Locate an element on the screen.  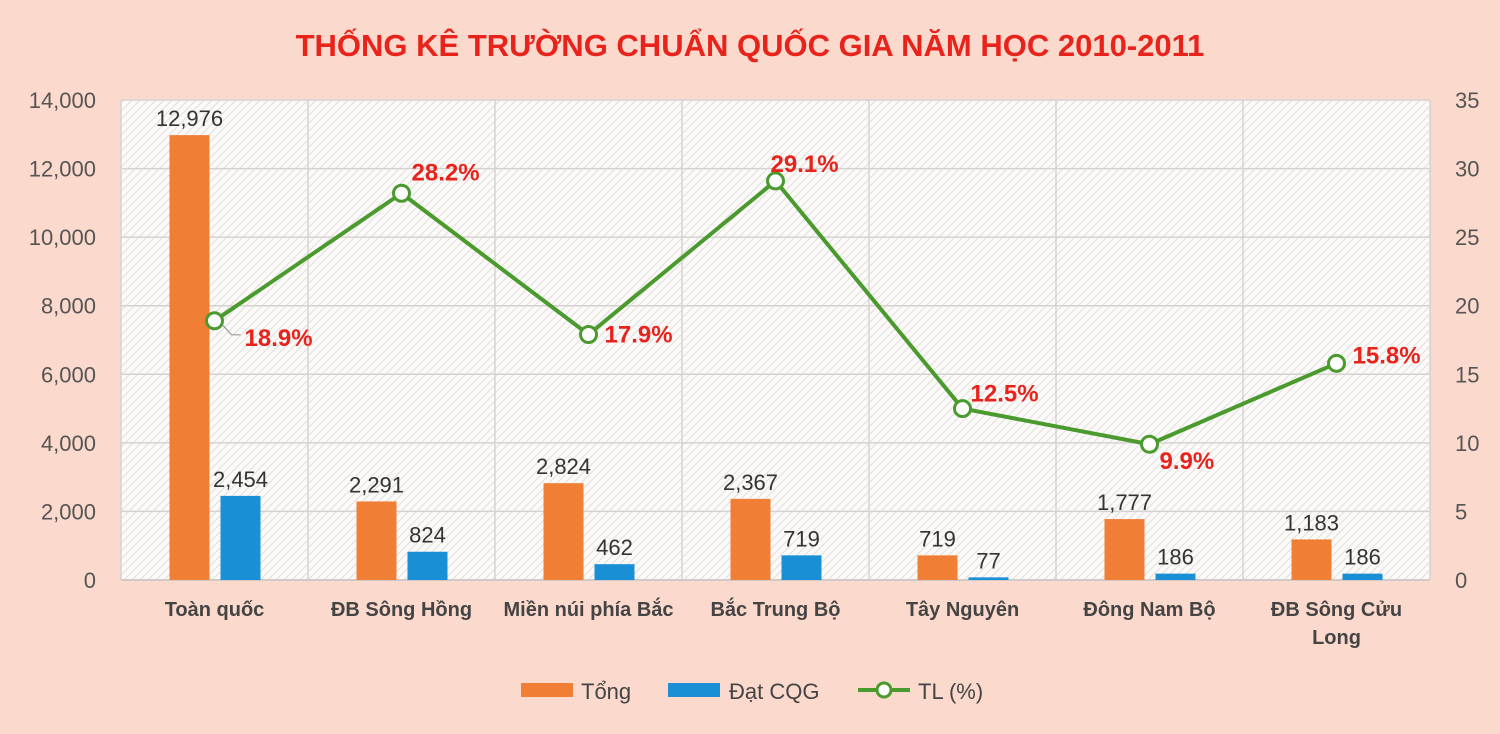
data-label-tl-percent: 15.8% is located at coordinates (1387, 355).